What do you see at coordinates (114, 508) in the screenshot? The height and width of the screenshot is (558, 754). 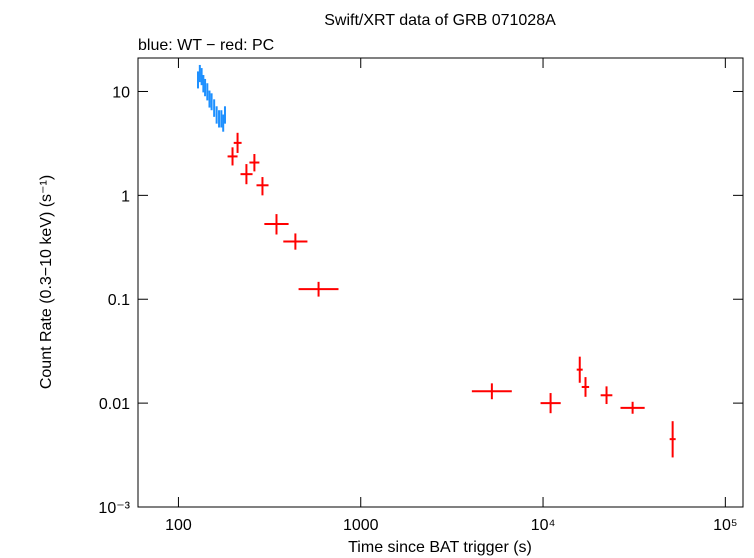 I see `y-tick-label: 10⁻³` at bounding box center [114, 508].